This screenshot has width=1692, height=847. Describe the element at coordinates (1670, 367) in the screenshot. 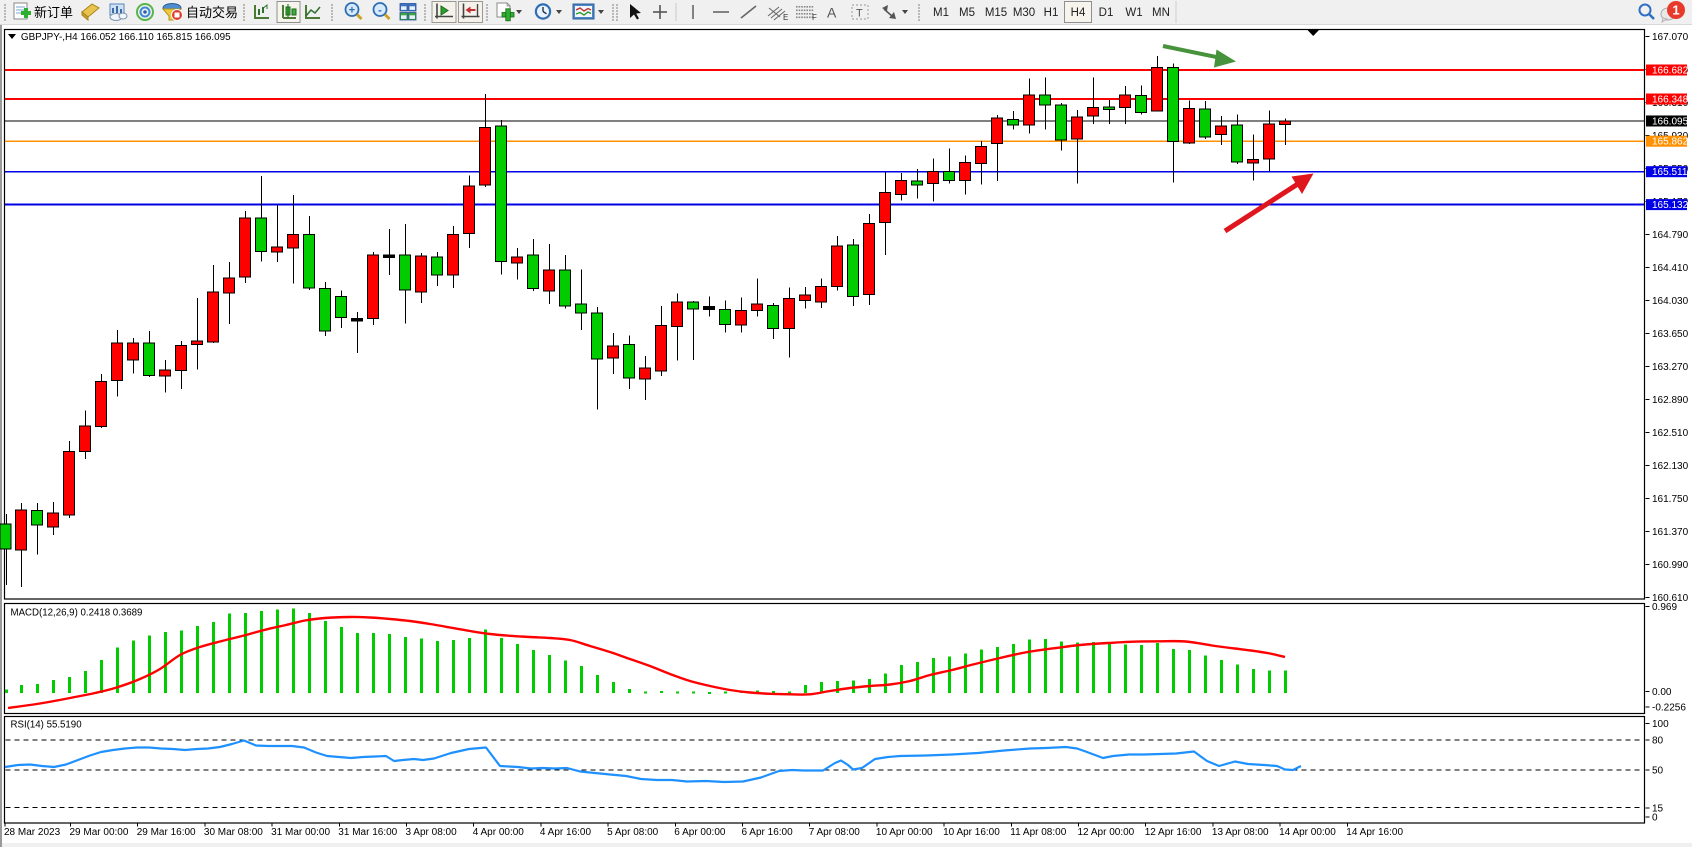

I see `svg-text: 163.270` at that location.